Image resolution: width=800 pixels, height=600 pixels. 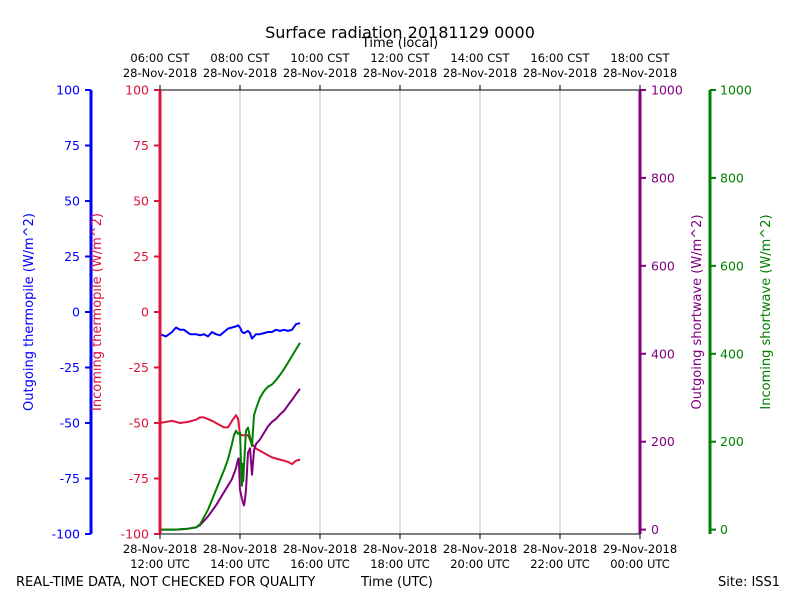 What do you see at coordinates (766, 311) in the screenshot?
I see `y-axis-title: Incoming shortwave (W/m^2)` at bounding box center [766, 311].